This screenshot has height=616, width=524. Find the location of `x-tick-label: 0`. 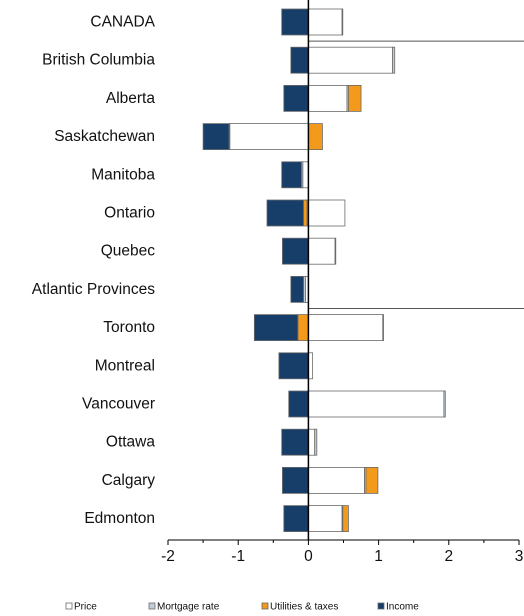

x-tick-label: 0 is located at coordinates (308, 556).